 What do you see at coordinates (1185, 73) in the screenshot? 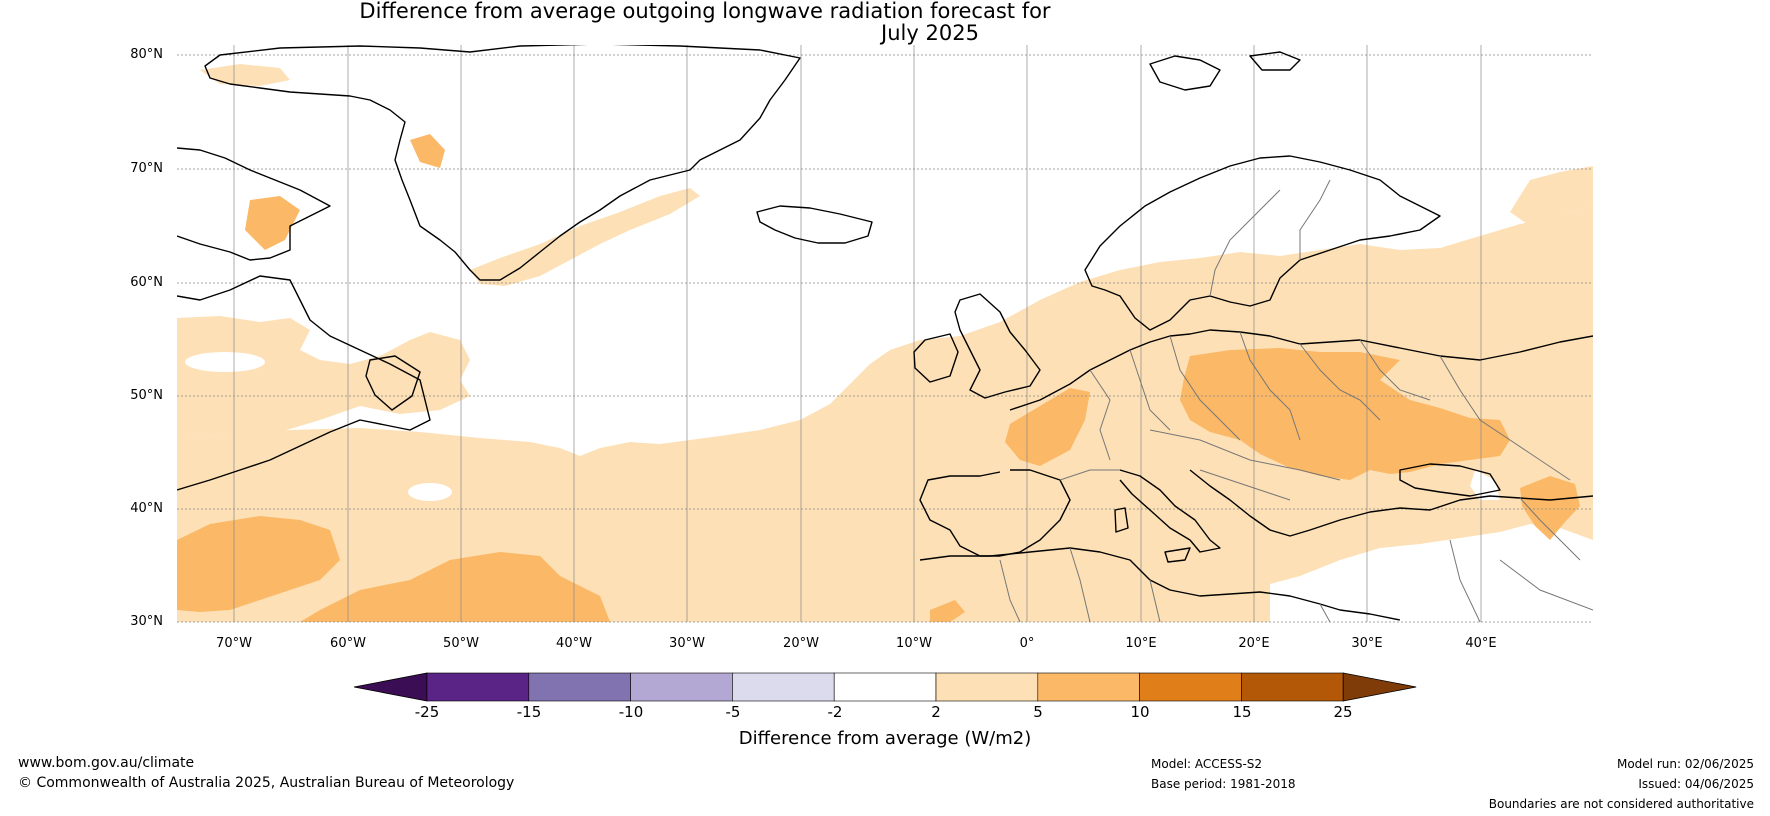
I see `coastline-svalbard` at bounding box center [1185, 73].